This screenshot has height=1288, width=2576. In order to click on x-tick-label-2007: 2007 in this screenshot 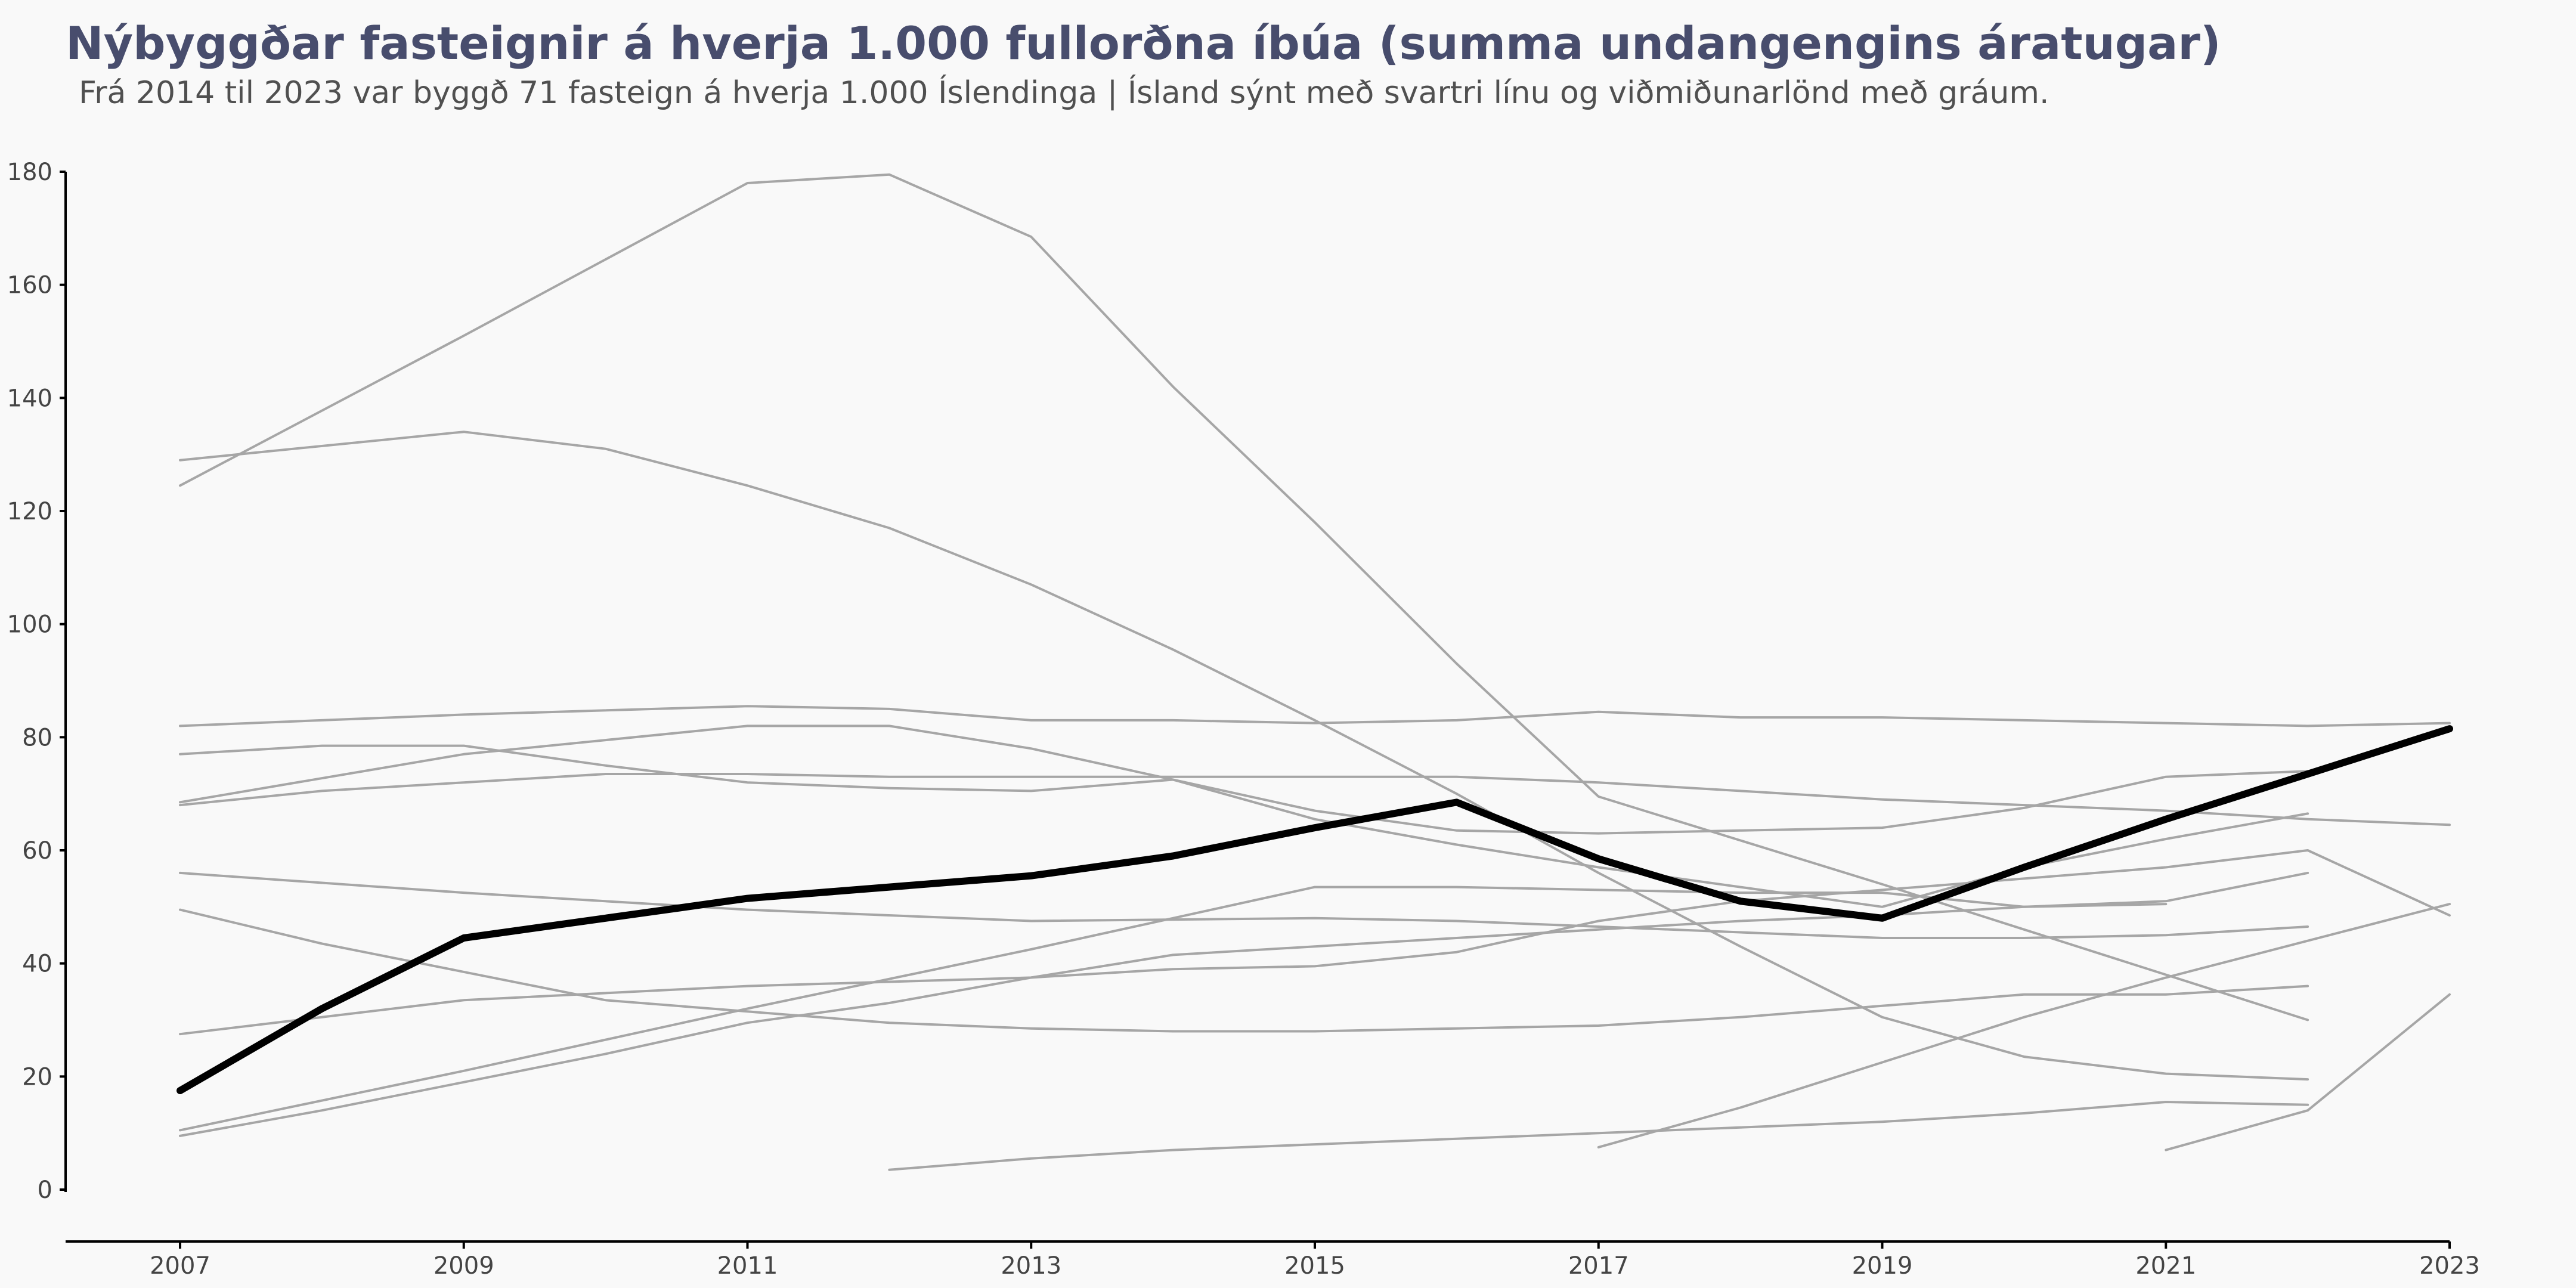, I will do `click(180, 1266)`.